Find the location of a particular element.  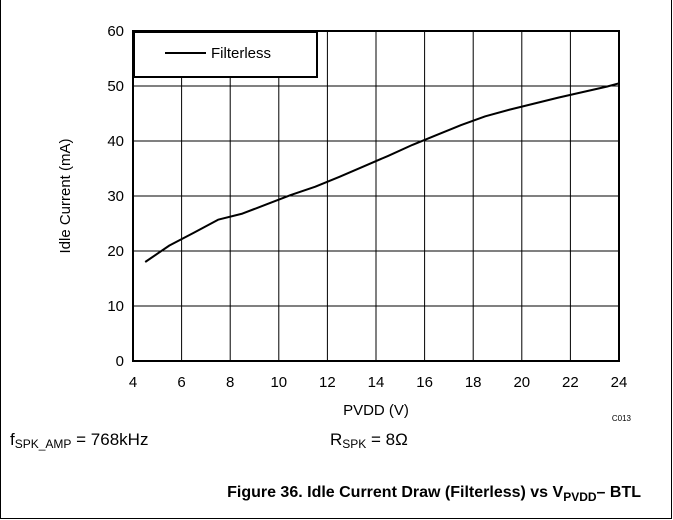

caption-suffix: – BTL is located at coordinates (618, 492).